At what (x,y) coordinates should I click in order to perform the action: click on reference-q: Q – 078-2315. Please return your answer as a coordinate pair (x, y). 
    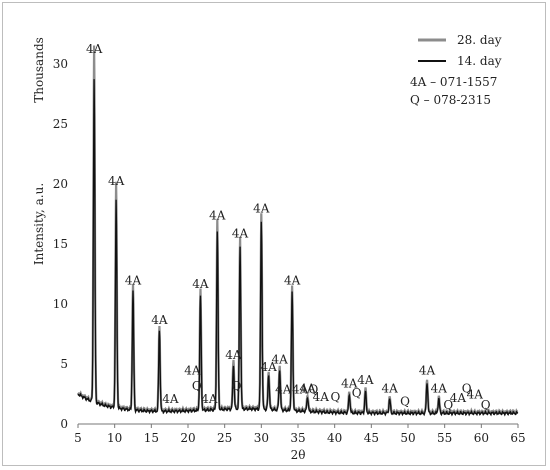
    Looking at the image, I should click on (450, 100).